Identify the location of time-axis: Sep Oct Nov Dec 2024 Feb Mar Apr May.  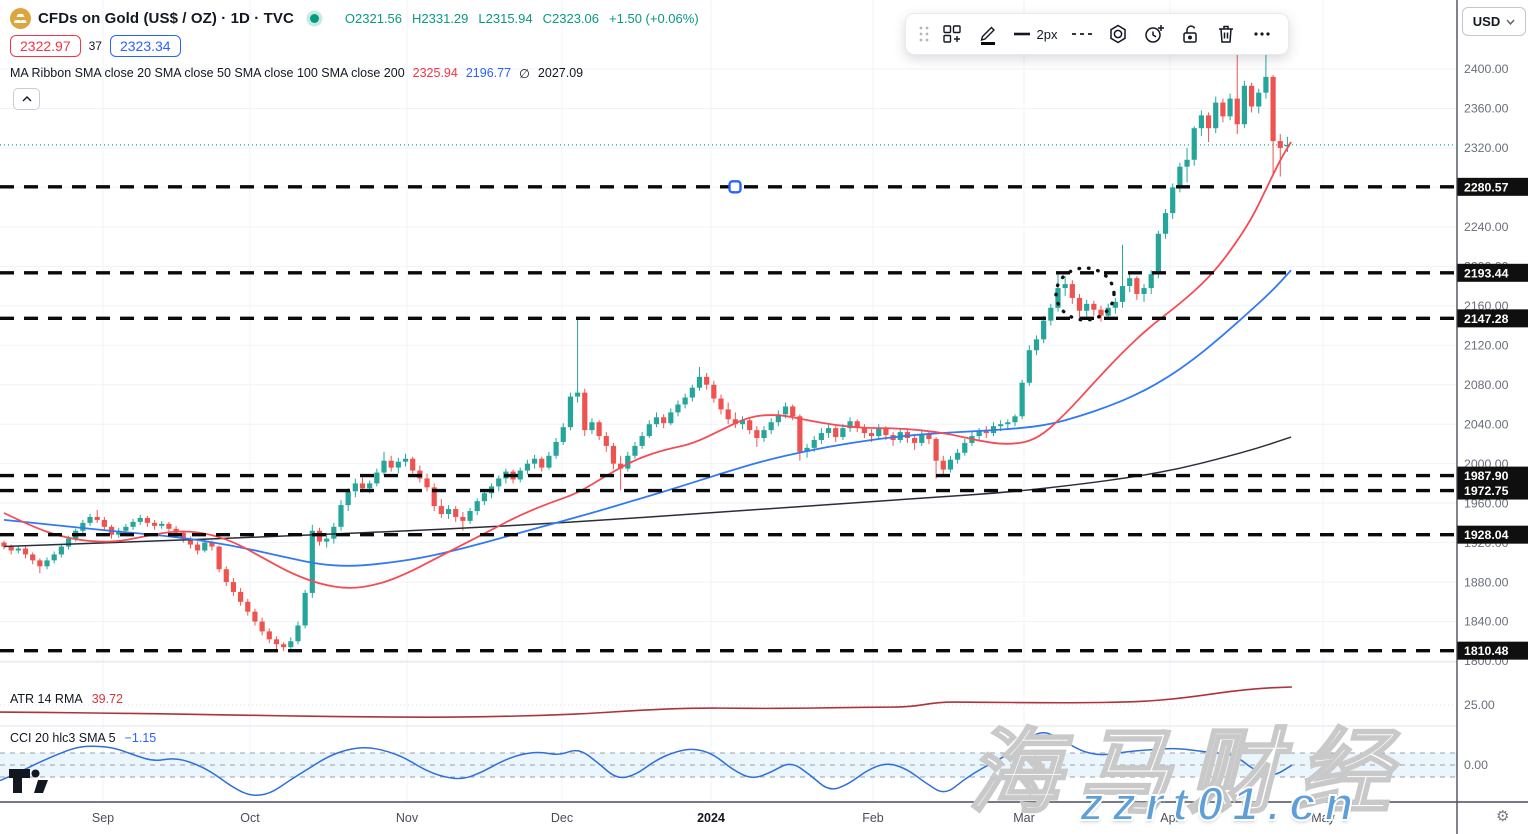
(714, 818).